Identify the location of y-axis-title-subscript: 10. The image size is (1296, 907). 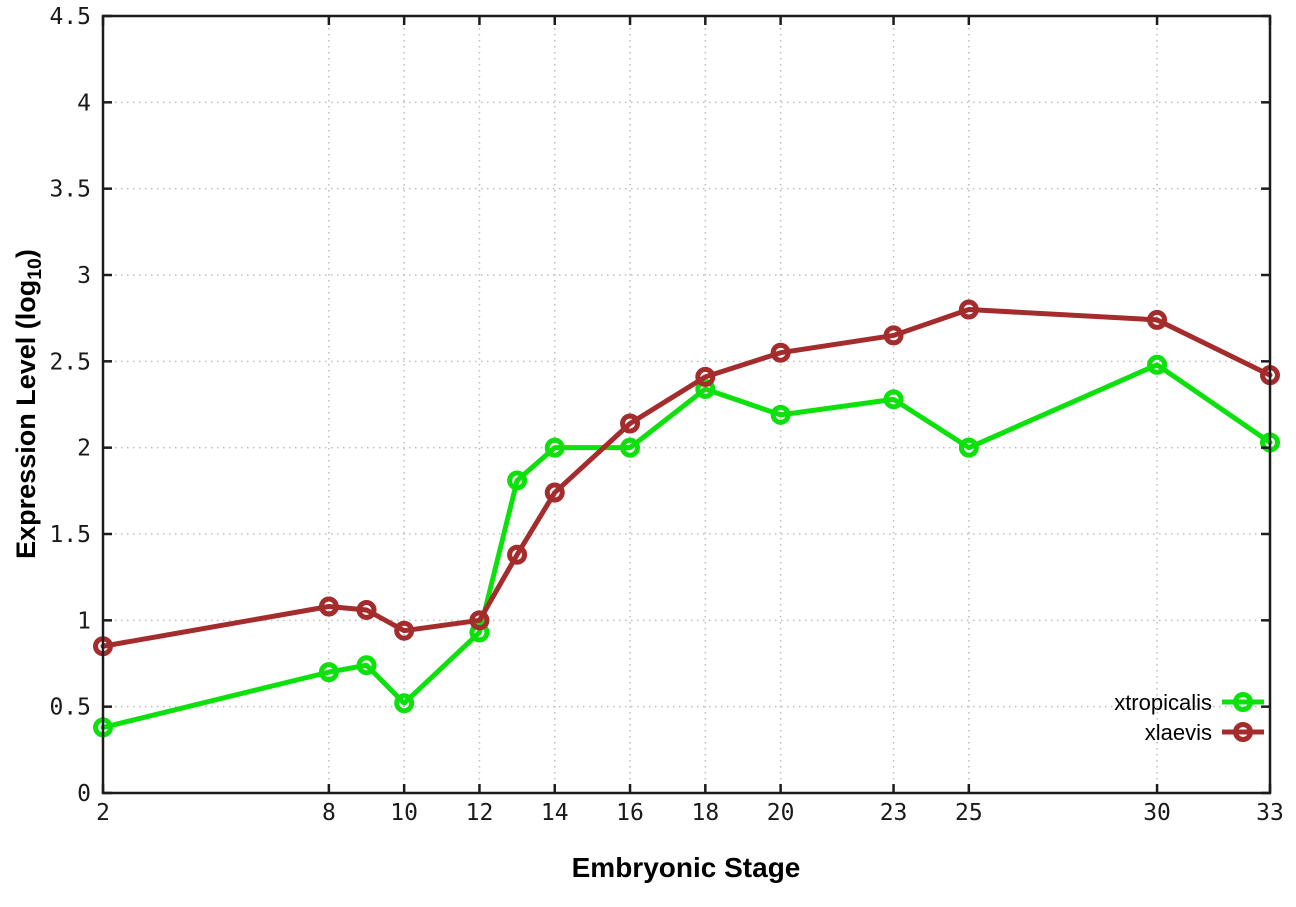
(35, 269).